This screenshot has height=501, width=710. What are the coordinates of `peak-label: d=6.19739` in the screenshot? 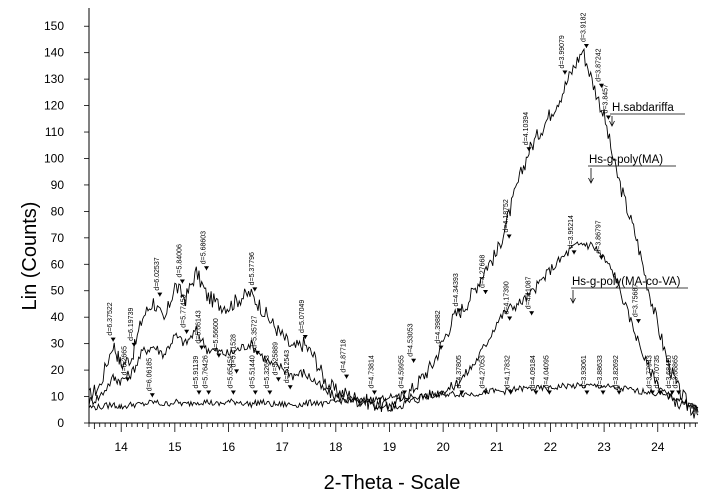 It's located at (131, 324).